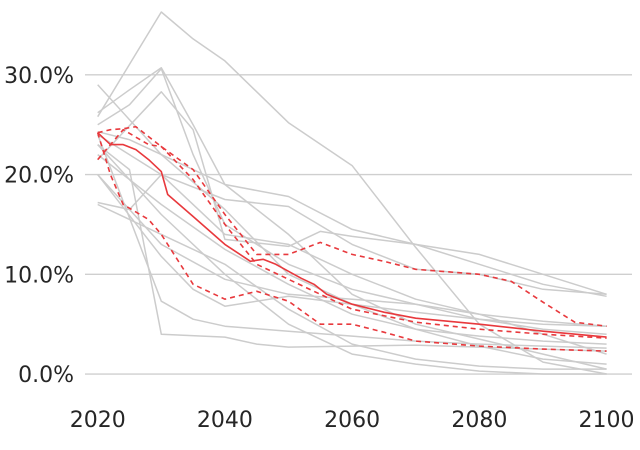  Describe the element at coordinates (98, 420) in the screenshot. I see `x-tick-label: 2020` at that location.